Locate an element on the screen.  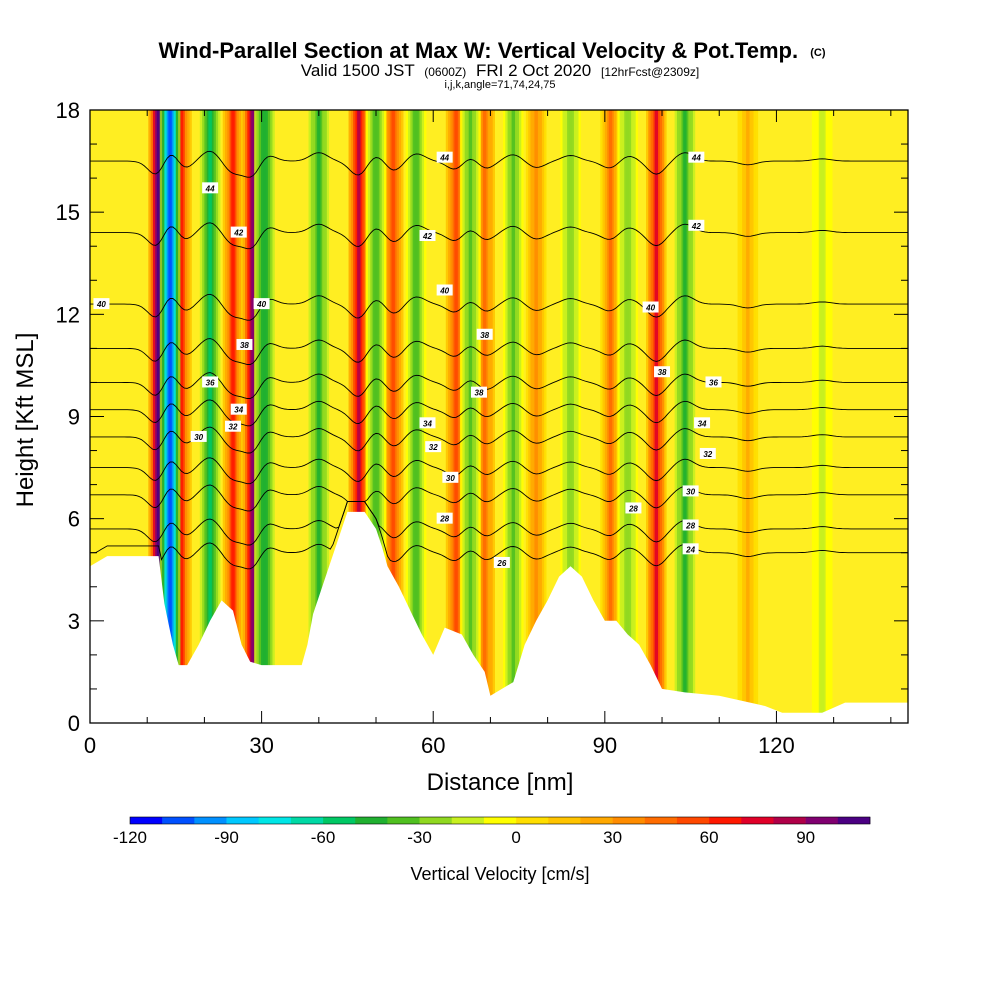
contour-label-text: 24 is located at coordinates (690, 549).